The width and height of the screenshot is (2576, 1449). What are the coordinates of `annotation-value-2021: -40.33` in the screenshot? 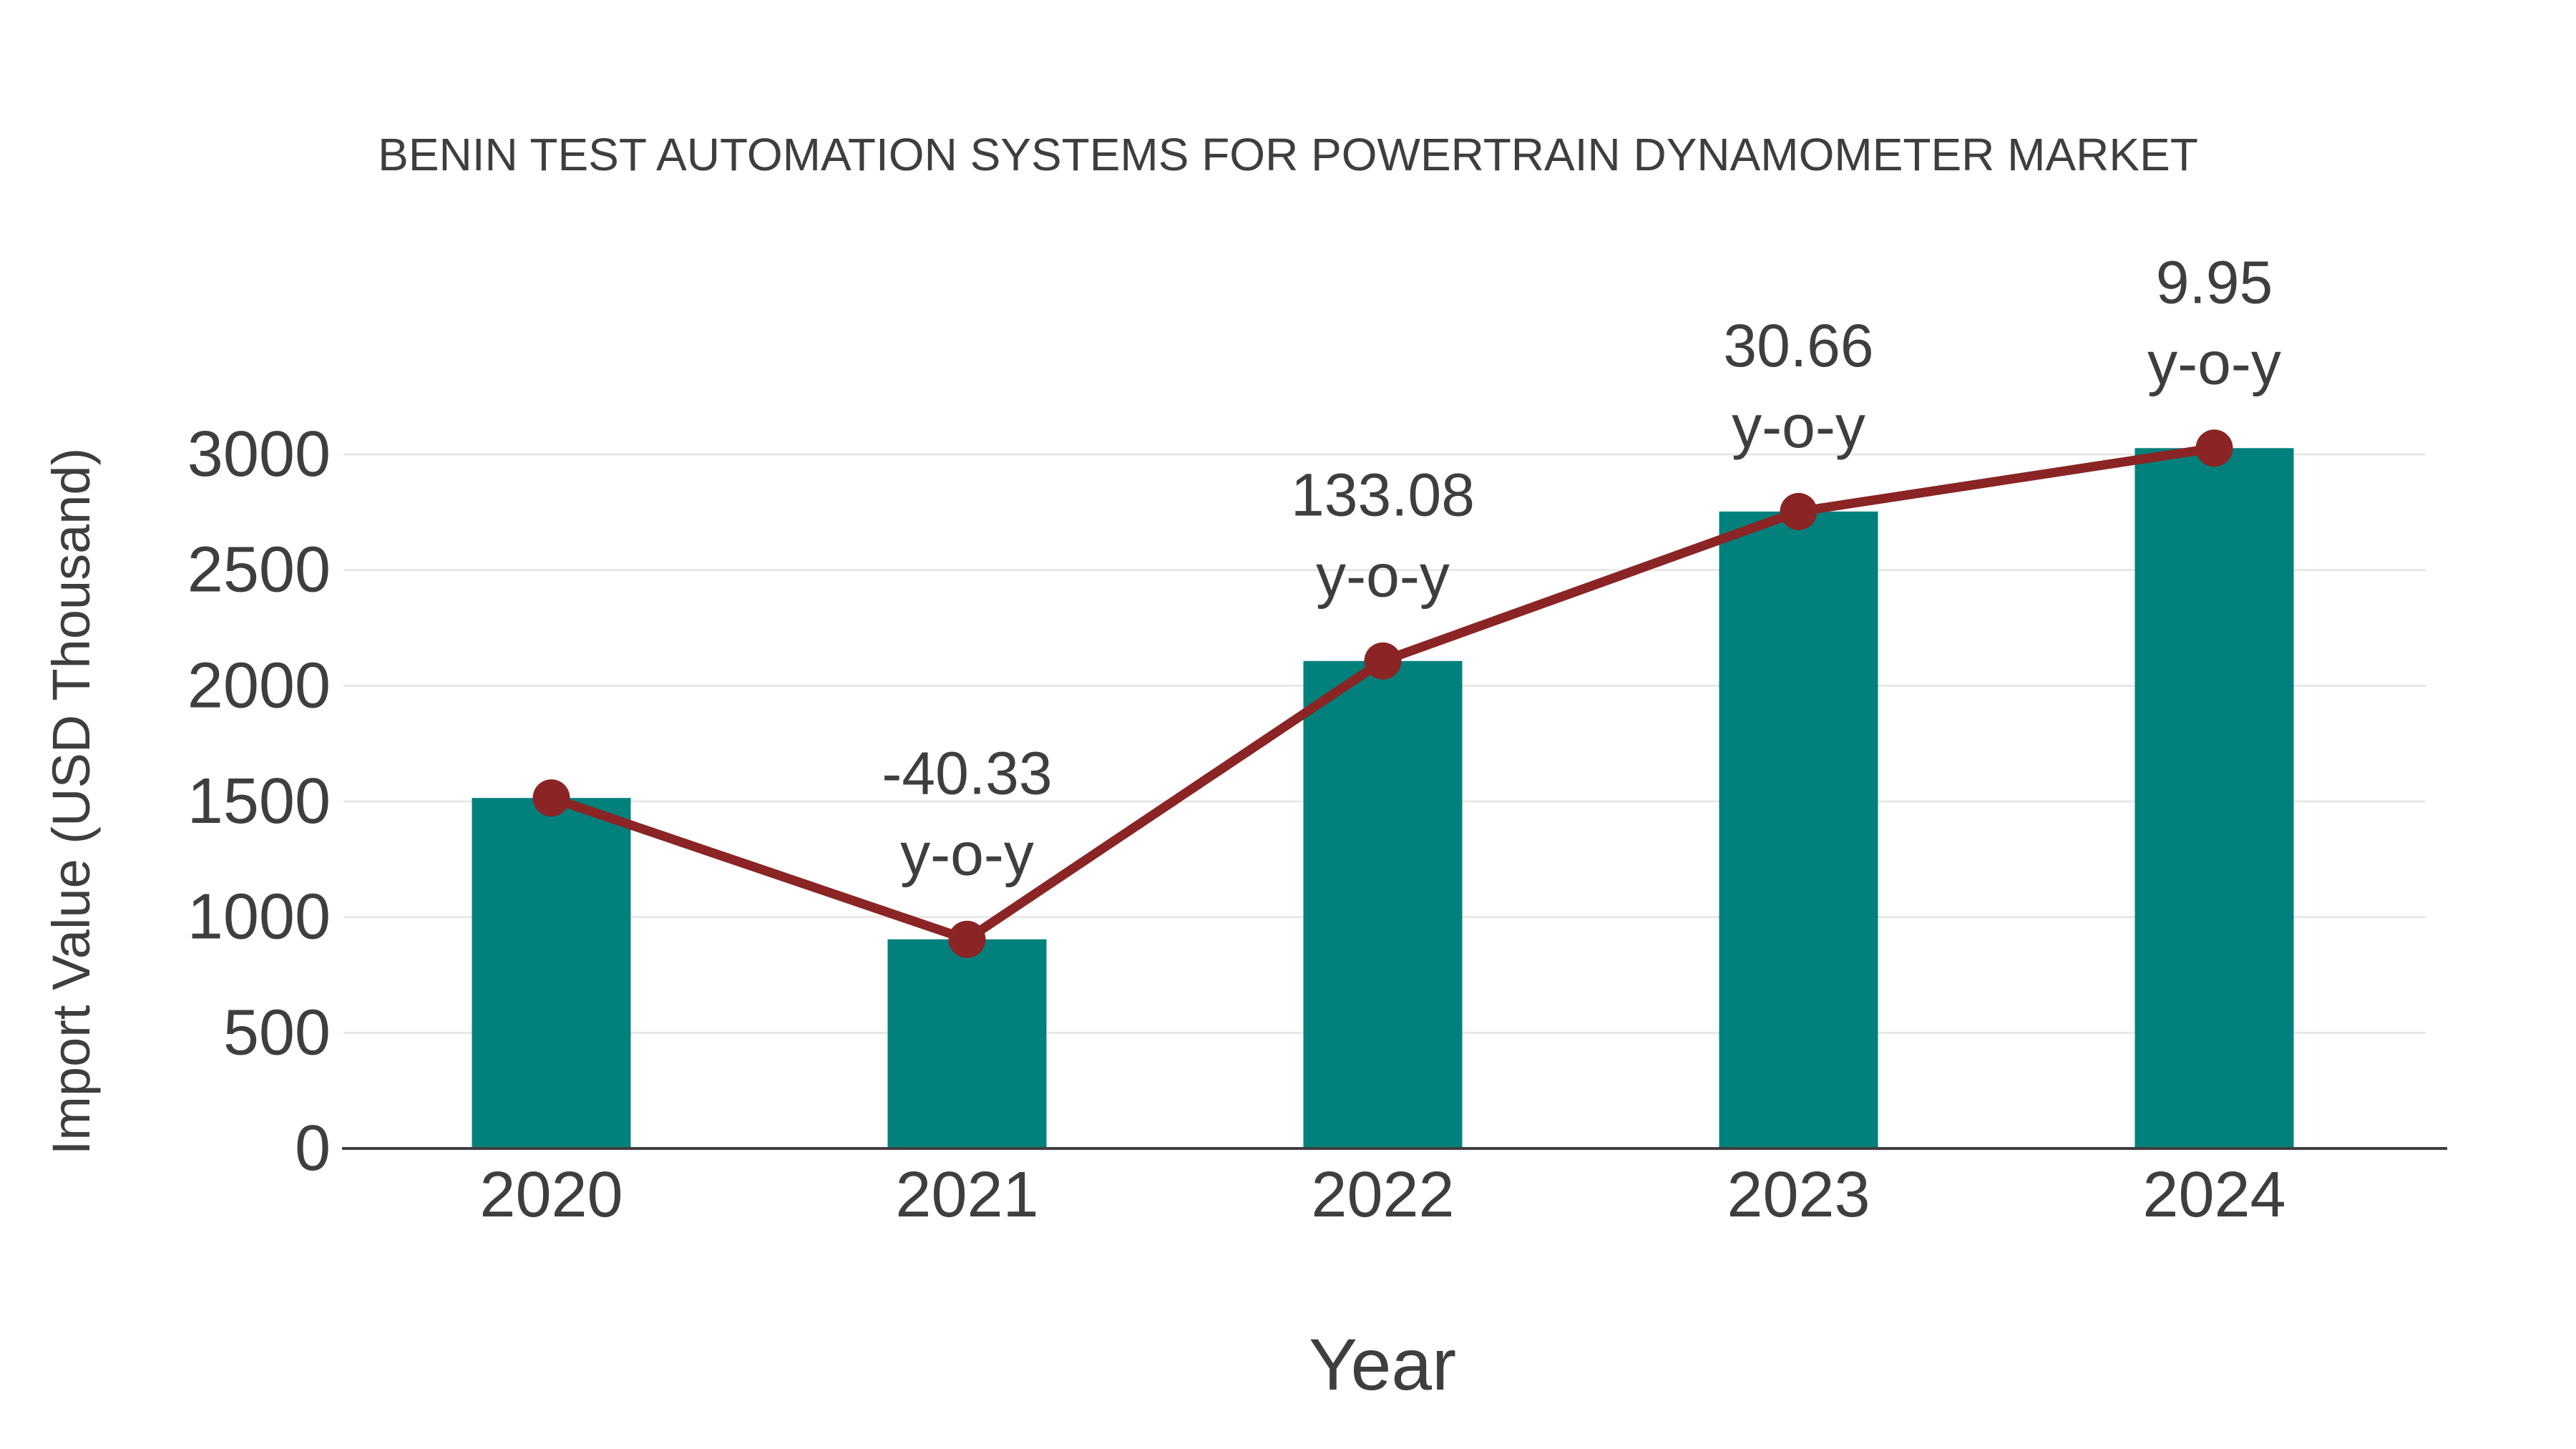 It's located at (967, 773).